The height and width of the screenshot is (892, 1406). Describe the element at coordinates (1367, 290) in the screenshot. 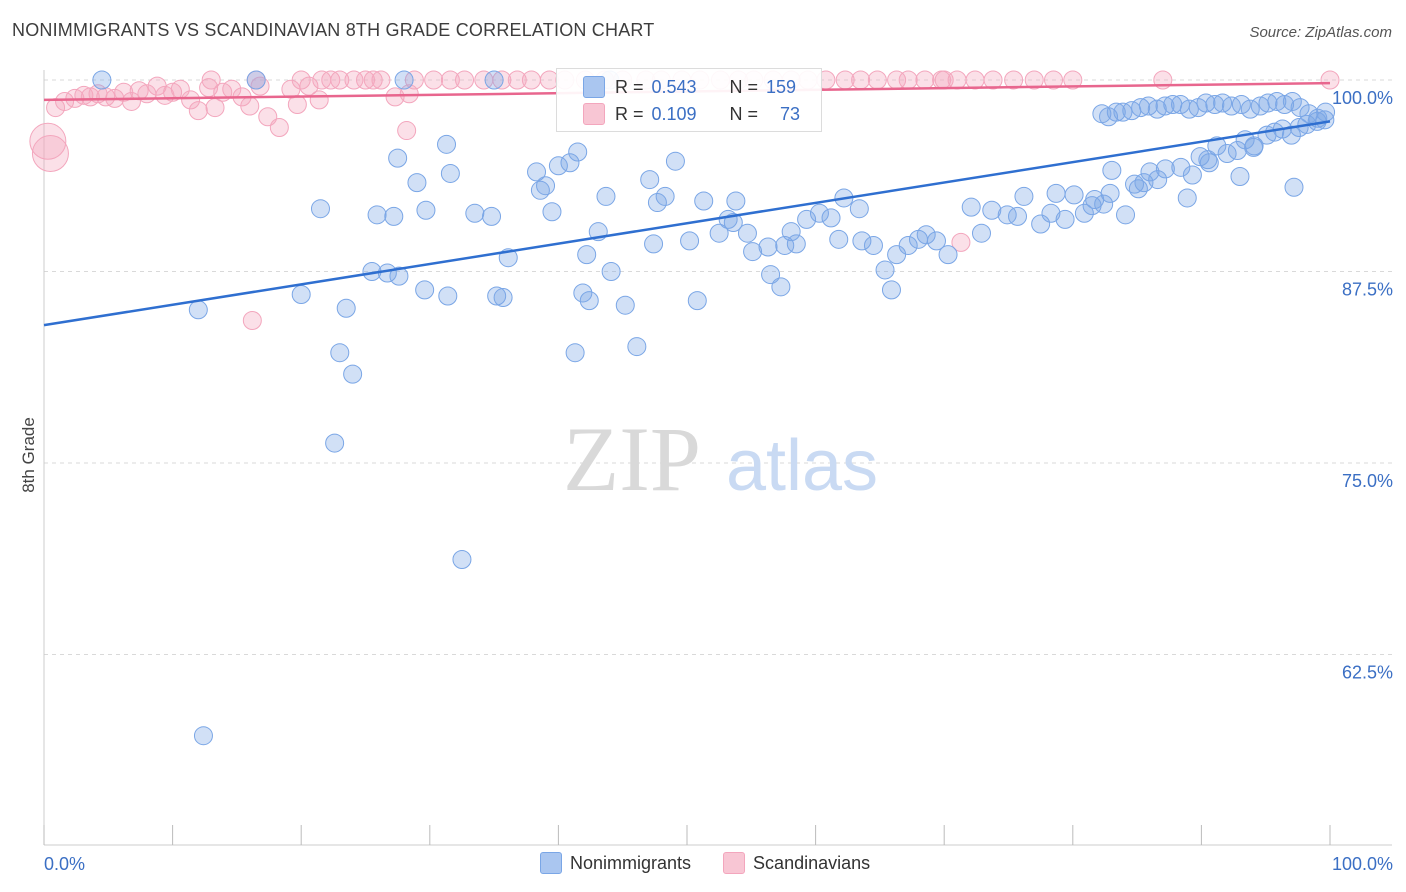

I see `y-tick-label-1: 87.5%` at that location.